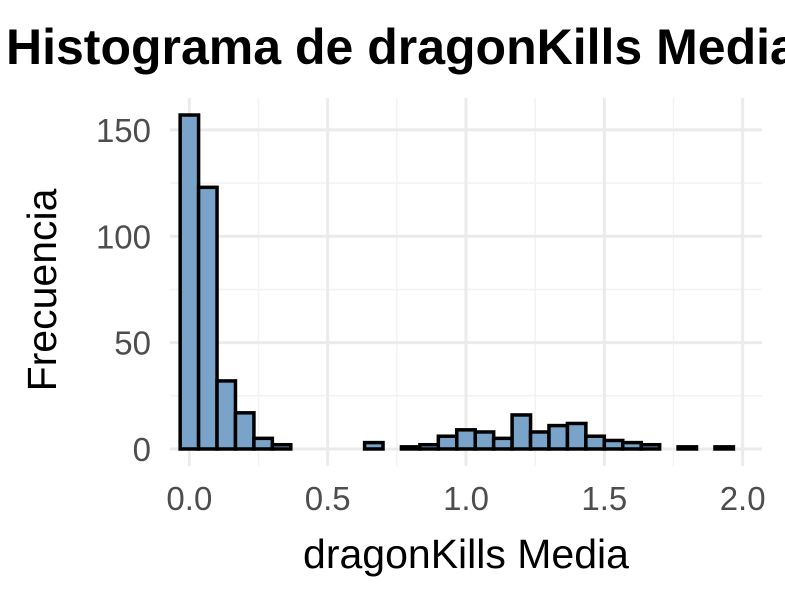  Describe the element at coordinates (466, 554) in the screenshot. I see `x-axis-title: dragonKills Media` at that location.